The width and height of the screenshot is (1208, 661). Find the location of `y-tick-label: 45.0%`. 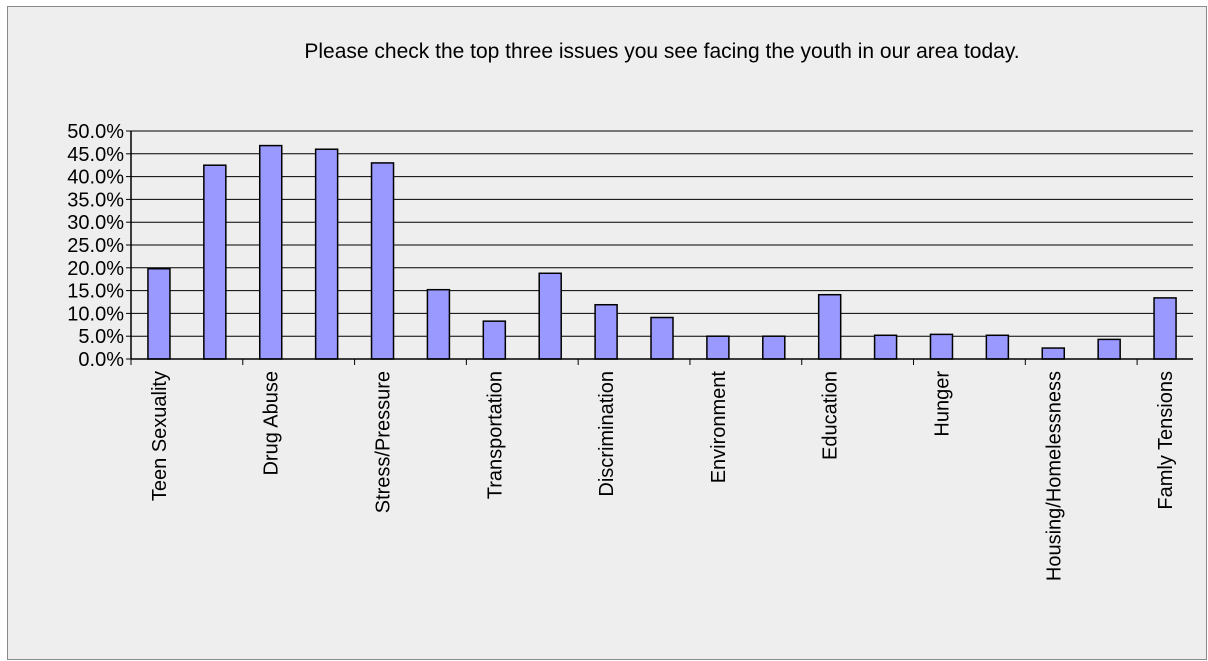

y-tick-label: 45.0% is located at coordinates (95, 155).